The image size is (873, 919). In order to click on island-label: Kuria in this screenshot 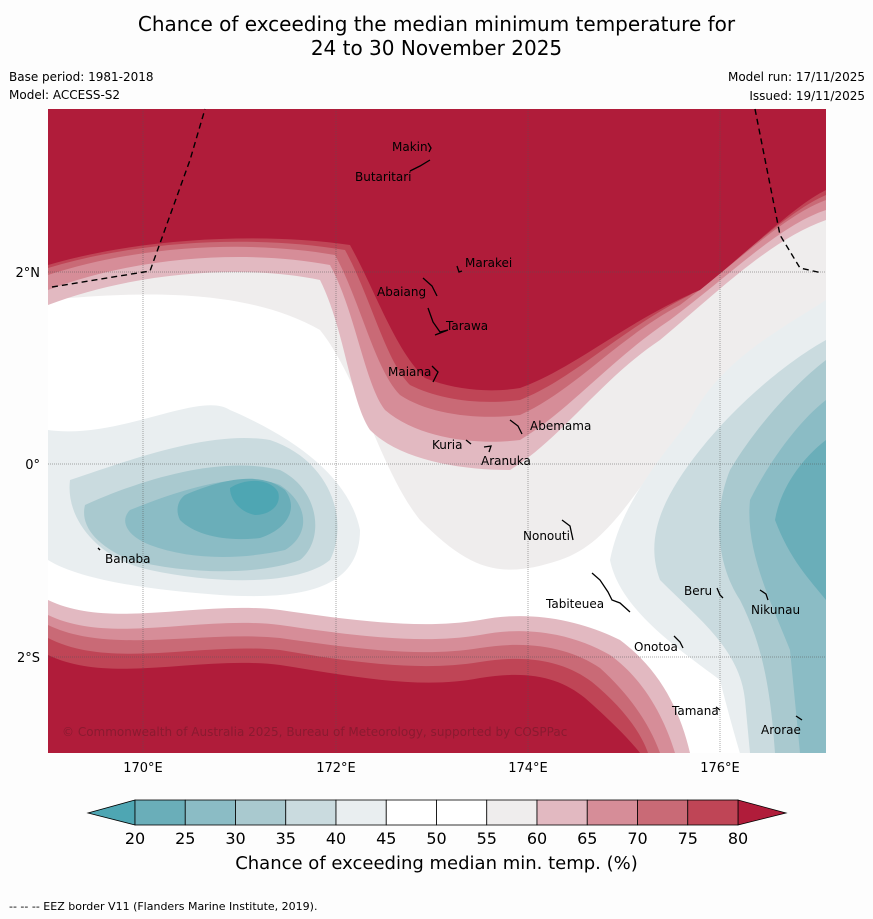, I will do `click(447, 445)`.